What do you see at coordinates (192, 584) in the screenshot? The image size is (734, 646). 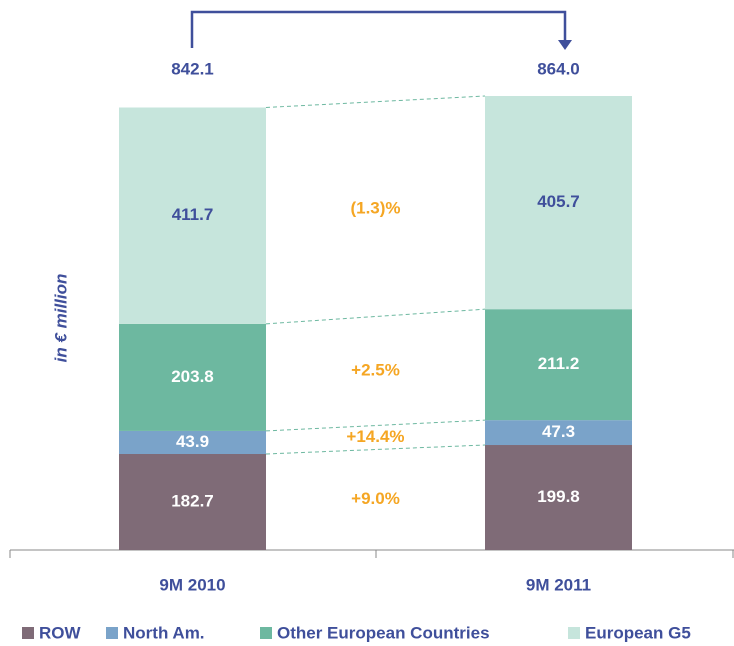 I see `x-tick-label: 9M 2010` at bounding box center [192, 584].